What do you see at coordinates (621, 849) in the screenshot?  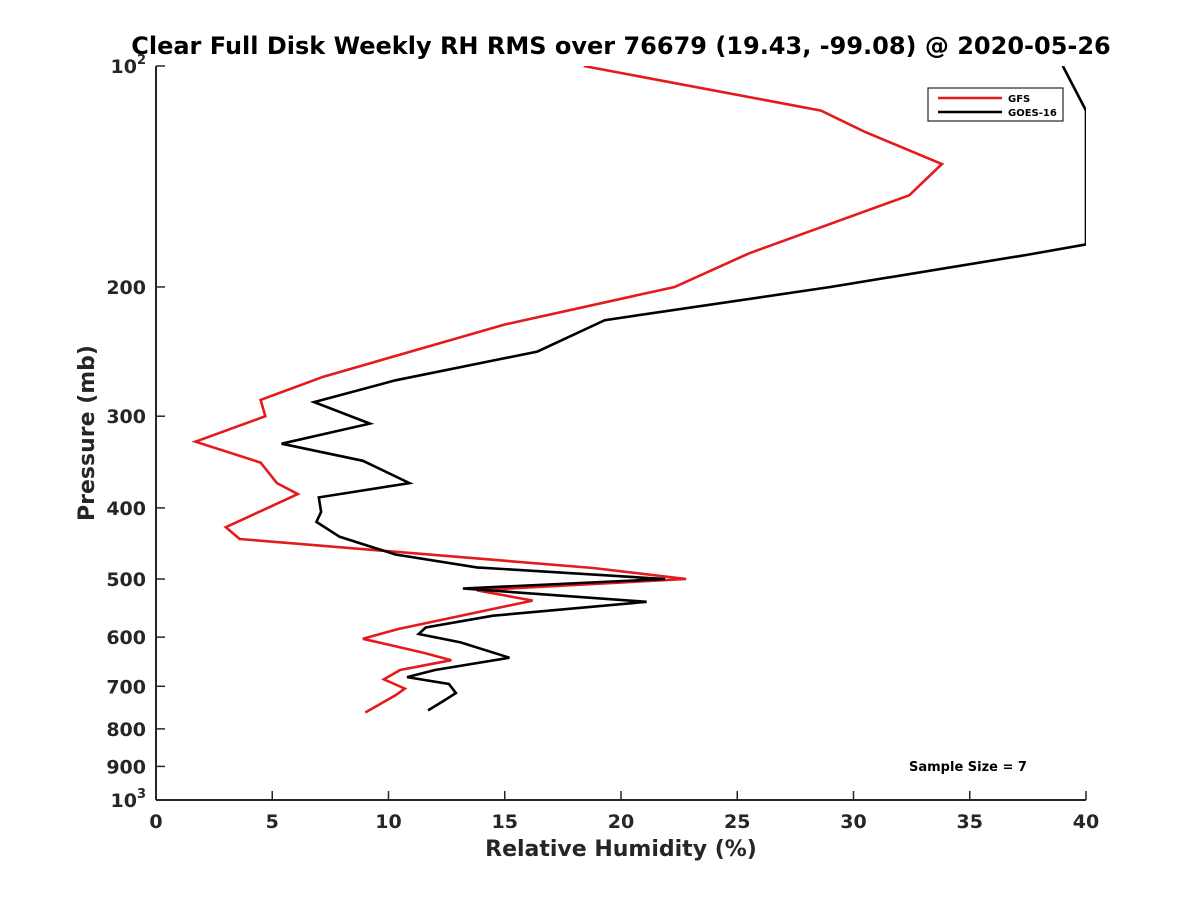 I see `x-axis-label: Relative Humidity (%)` at bounding box center [621, 849].